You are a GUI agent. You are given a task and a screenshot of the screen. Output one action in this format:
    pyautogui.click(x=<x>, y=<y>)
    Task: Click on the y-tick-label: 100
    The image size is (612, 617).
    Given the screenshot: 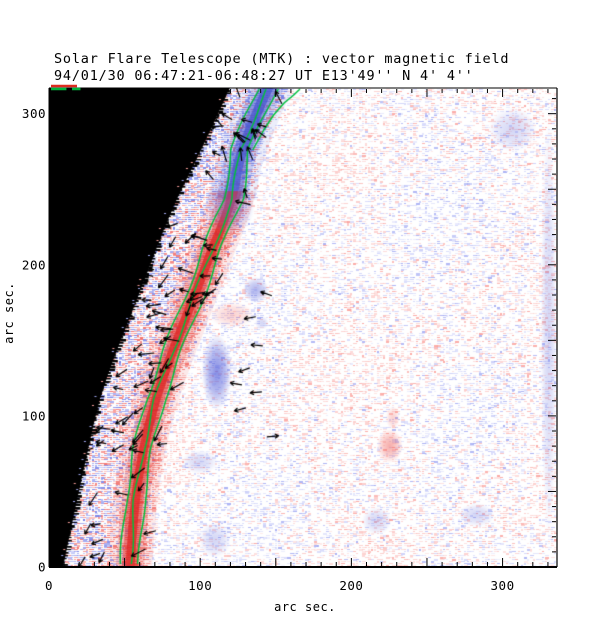 What is the action you would take?
    pyautogui.click(x=34, y=415)
    